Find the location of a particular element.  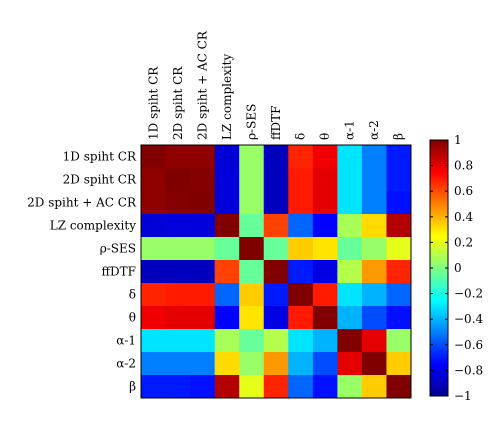

colorbar-tick-label: 1 is located at coordinates (458, 140).